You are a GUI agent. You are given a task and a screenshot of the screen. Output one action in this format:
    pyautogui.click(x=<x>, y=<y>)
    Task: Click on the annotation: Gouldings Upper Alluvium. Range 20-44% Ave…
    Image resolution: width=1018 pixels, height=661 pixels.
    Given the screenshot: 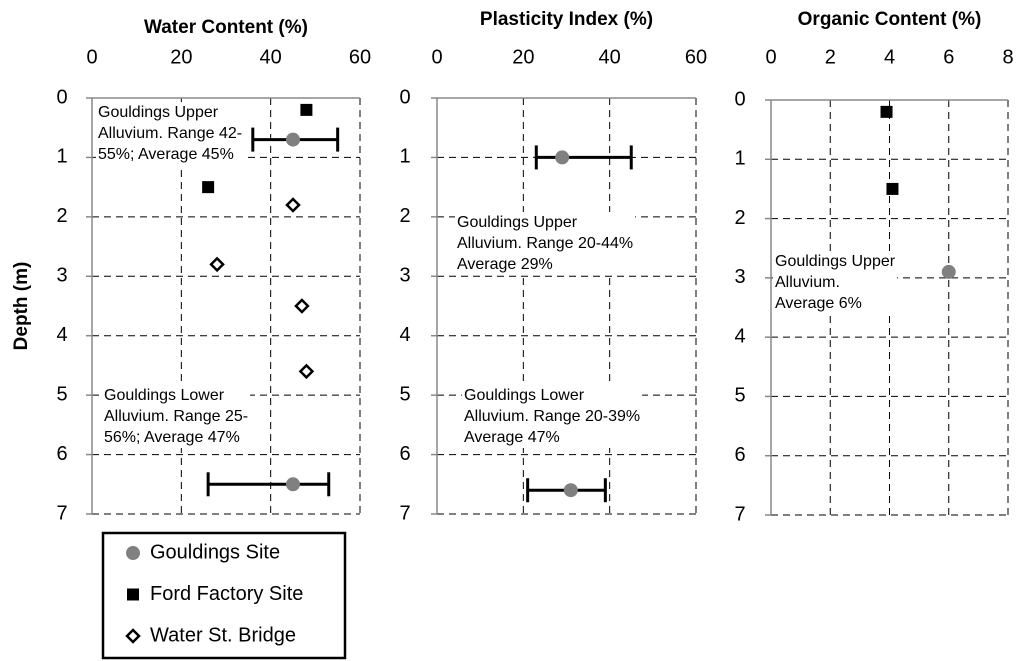 What is the action you would take?
    pyautogui.click(x=545, y=243)
    